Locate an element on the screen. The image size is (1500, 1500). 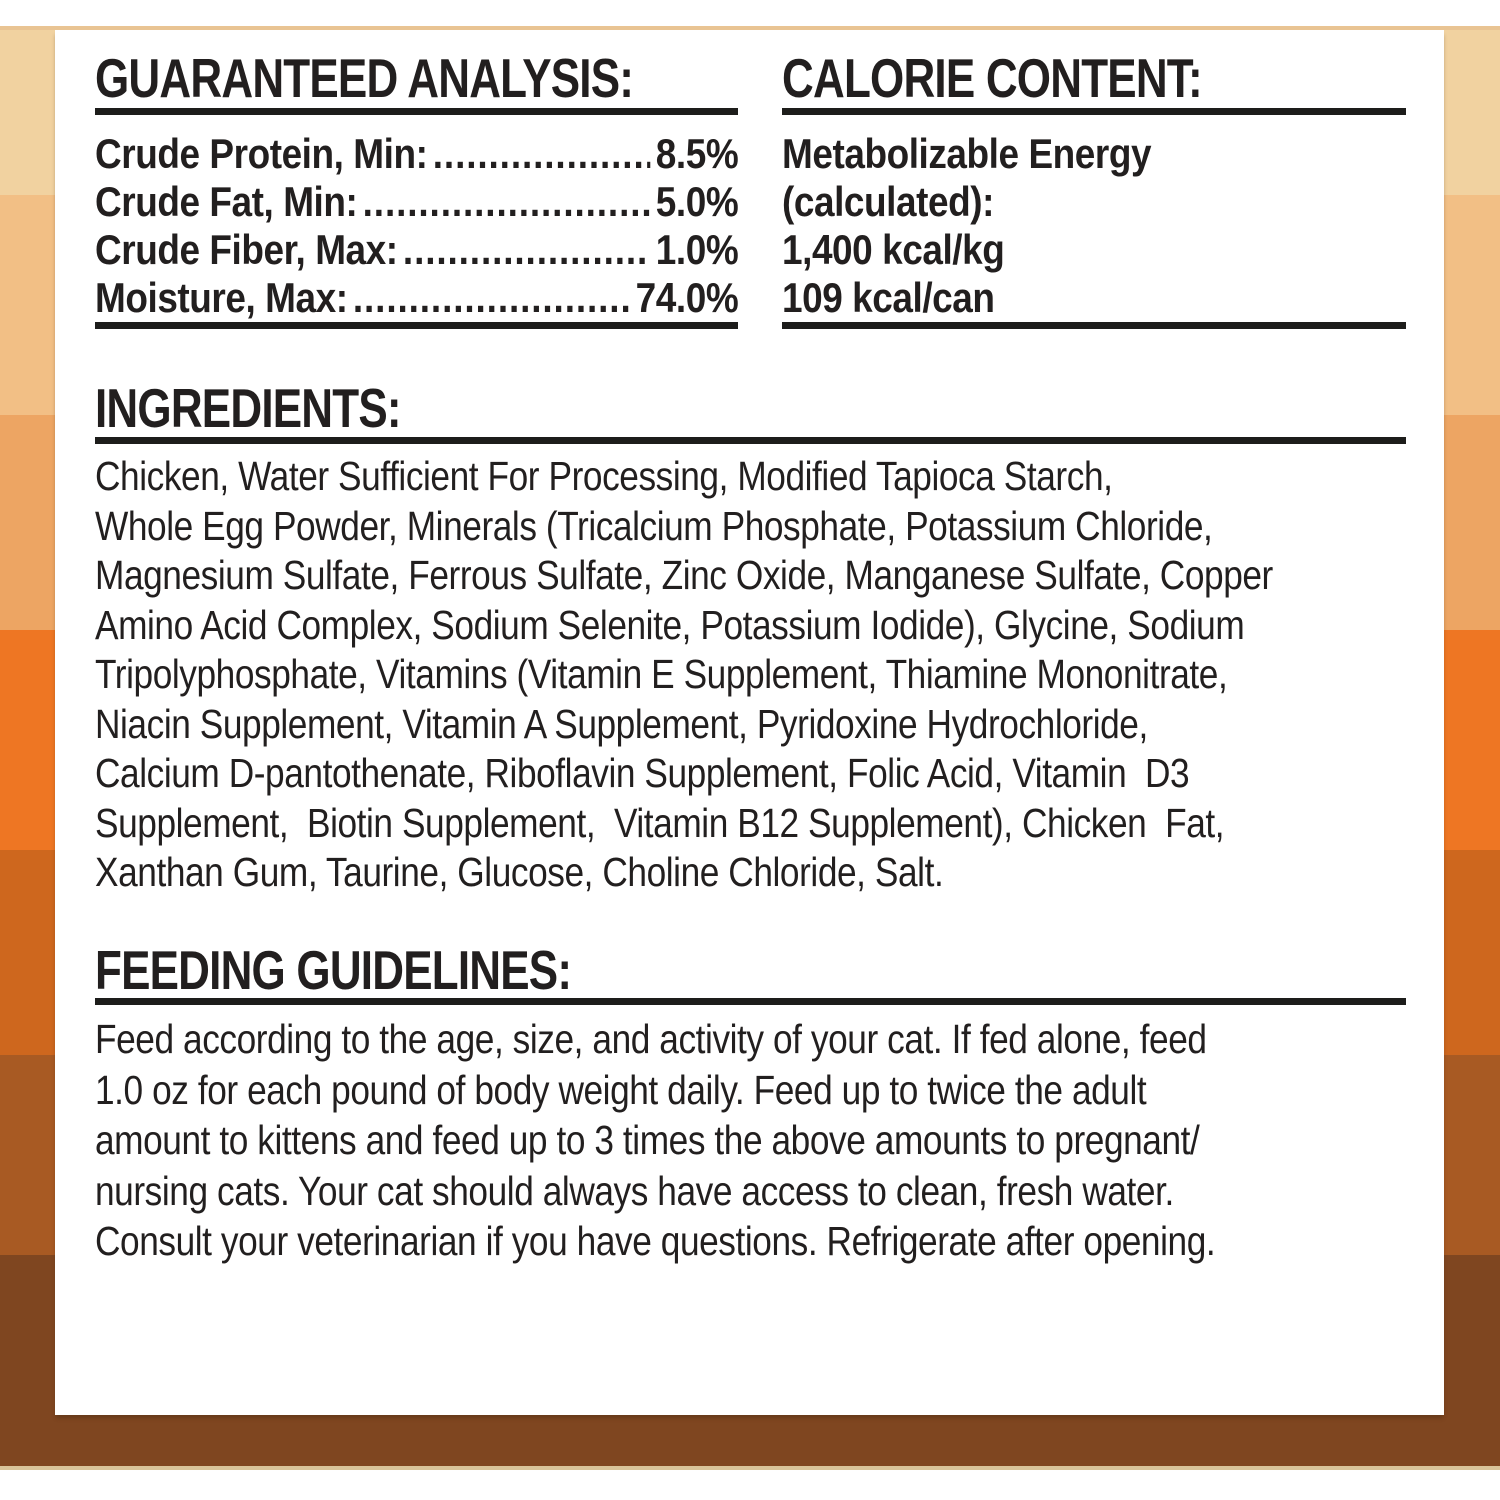
ingredients-title: INGREDIENTS: is located at coordinates (248, 408).